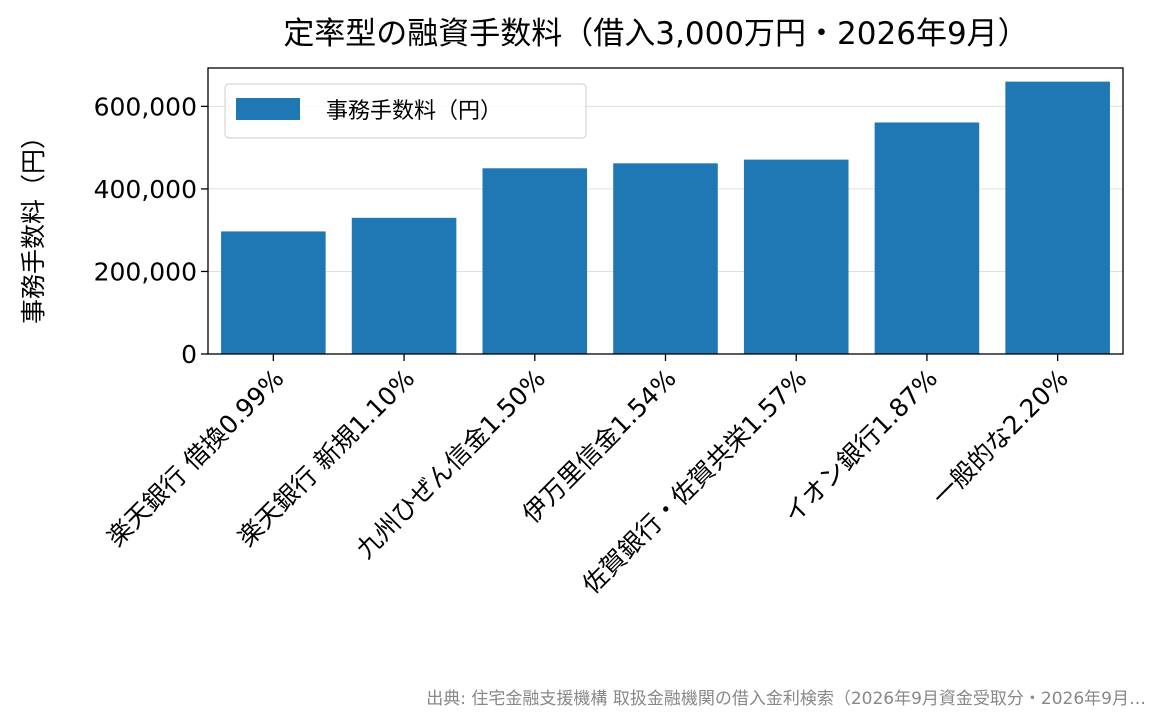 The width and height of the screenshot is (1165, 725). Describe the element at coordinates (1000, 437) in the screenshot. I see `x-tick-label: 一般的な2.20%` at that location.